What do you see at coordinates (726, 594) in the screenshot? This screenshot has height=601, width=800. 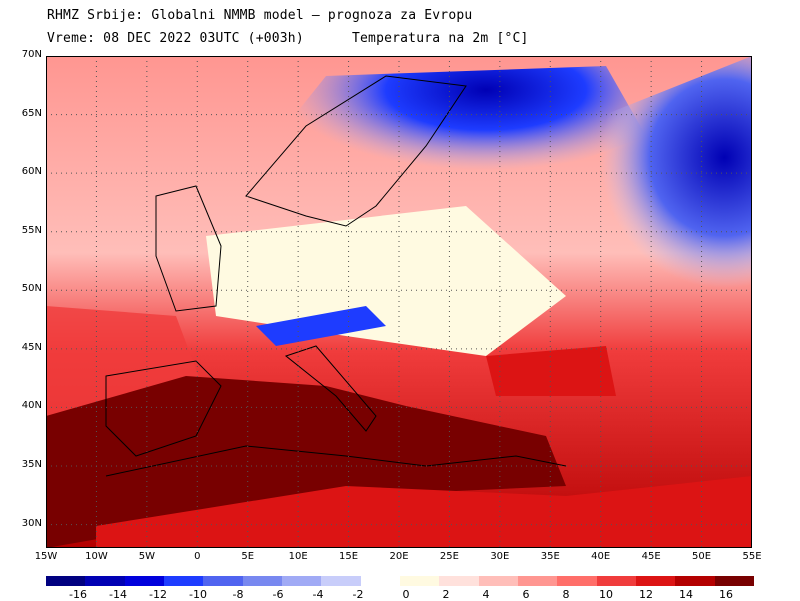 I see `colorbar-tick-label: 16` at bounding box center [726, 594].